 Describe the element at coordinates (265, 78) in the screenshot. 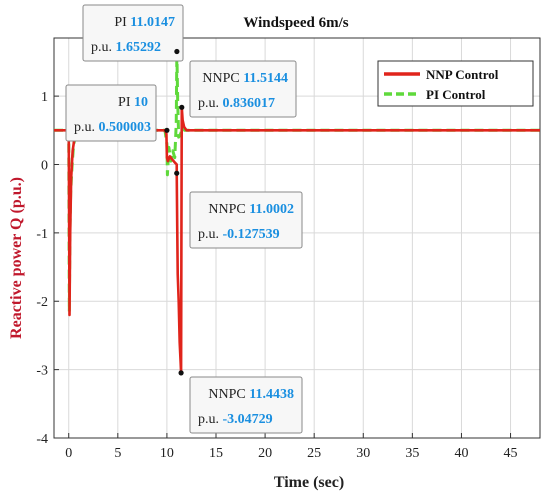

I see `datatip-x-value: 11.5144` at that location.